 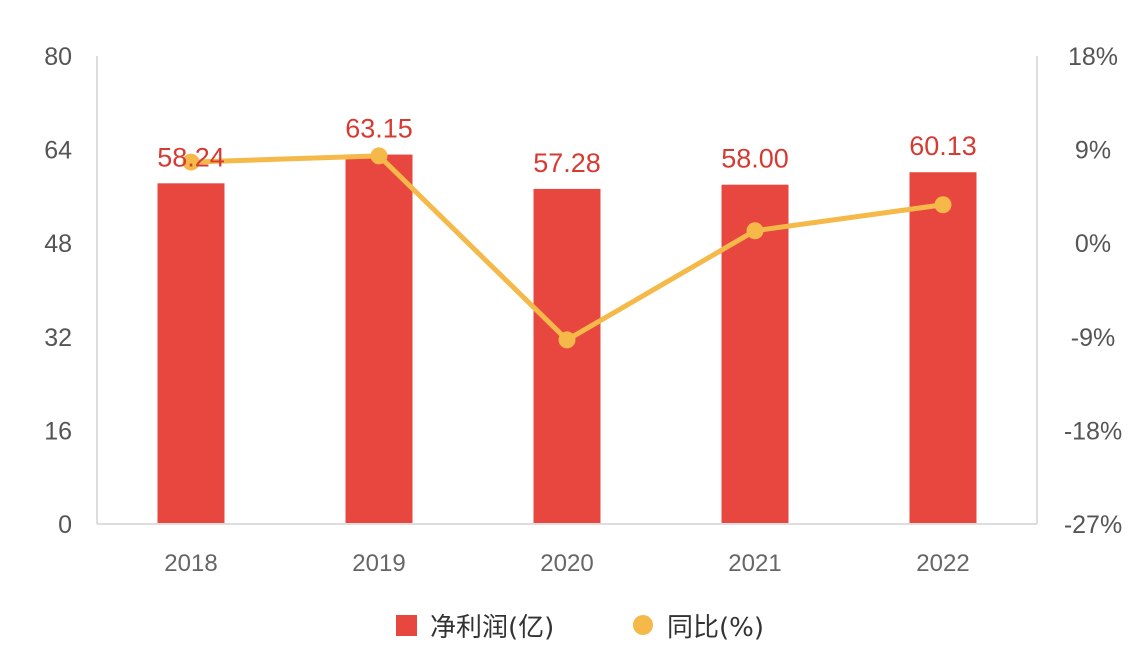 What do you see at coordinates (1093, 57) in the screenshot?
I see `right-tick-label: 18%` at bounding box center [1093, 57].